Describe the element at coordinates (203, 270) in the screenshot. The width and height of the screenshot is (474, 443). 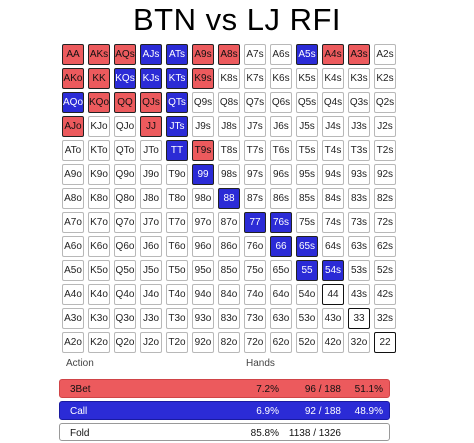
I see `hand-cell-95o: 95o` at that location.